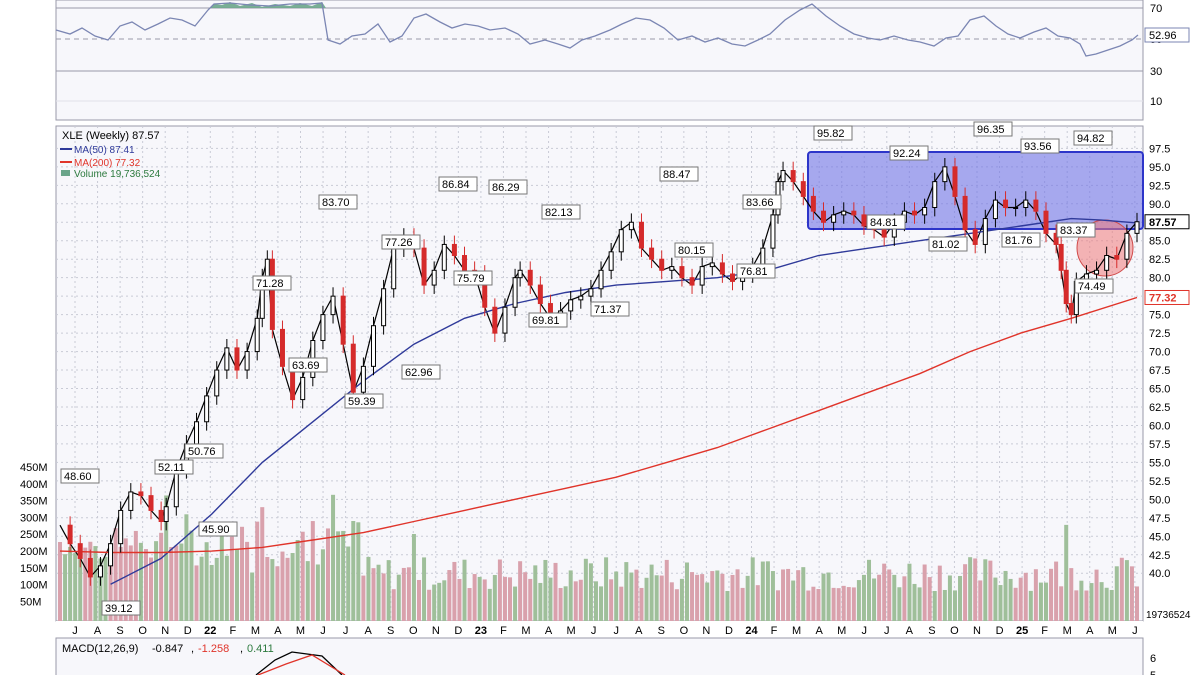 Image resolution: width=1200 pixels, height=675 pixels. Describe the element at coordinates (1163, 36) in the screenshot. I see `rsi-value-label: 52.96` at that location.